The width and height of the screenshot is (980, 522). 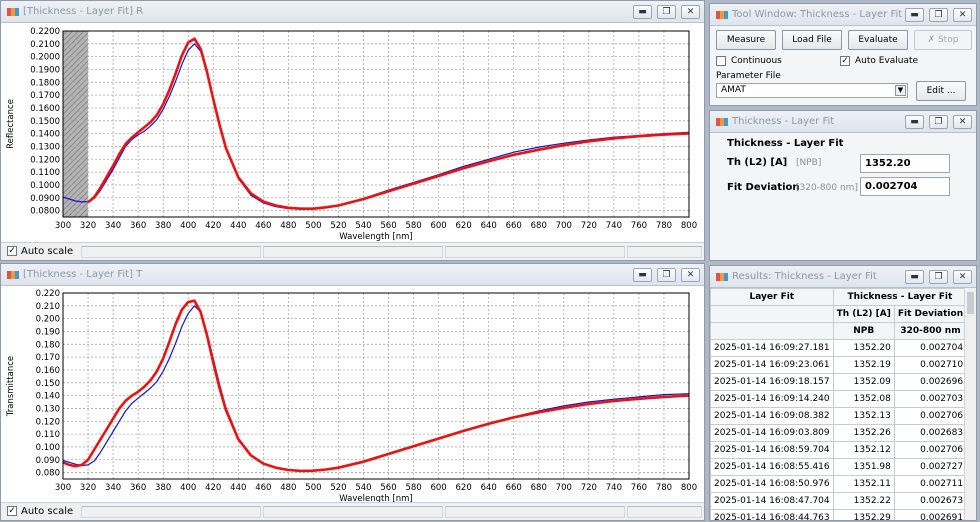 I want to click on thickness-value: 1352.20, so click(x=905, y=163).